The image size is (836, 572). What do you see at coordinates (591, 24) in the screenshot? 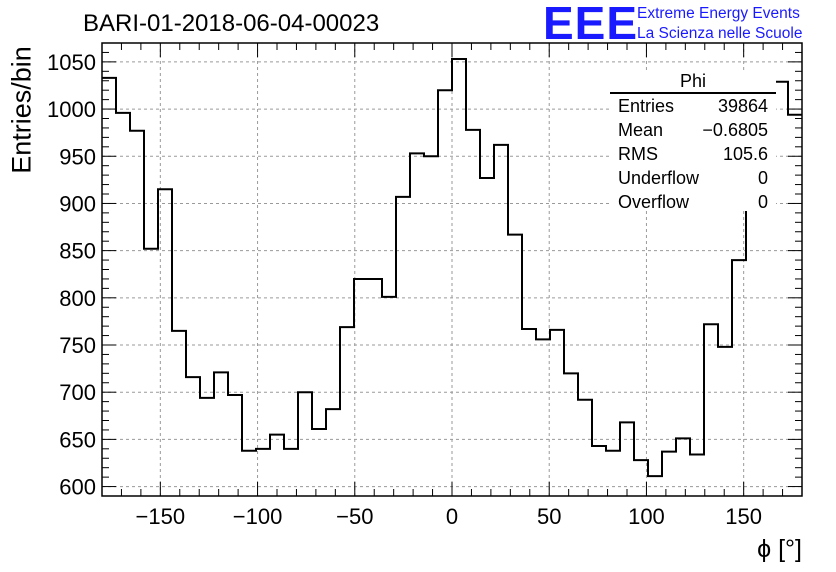
I see `eee-logo: EEE` at bounding box center [591, 24].